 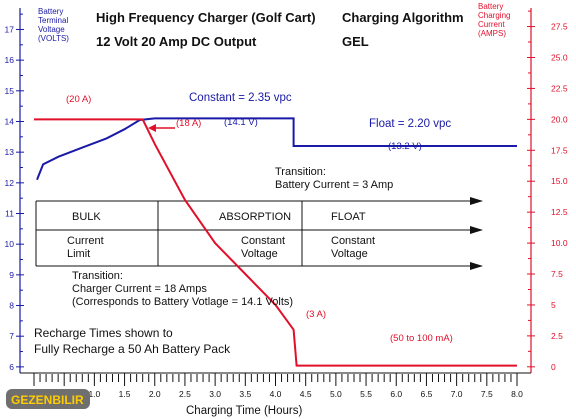 What do you see at coordinates (559, 119) in the screenshot?
I see `right-tick-label: 20.0` at bounding box center [559, 119].